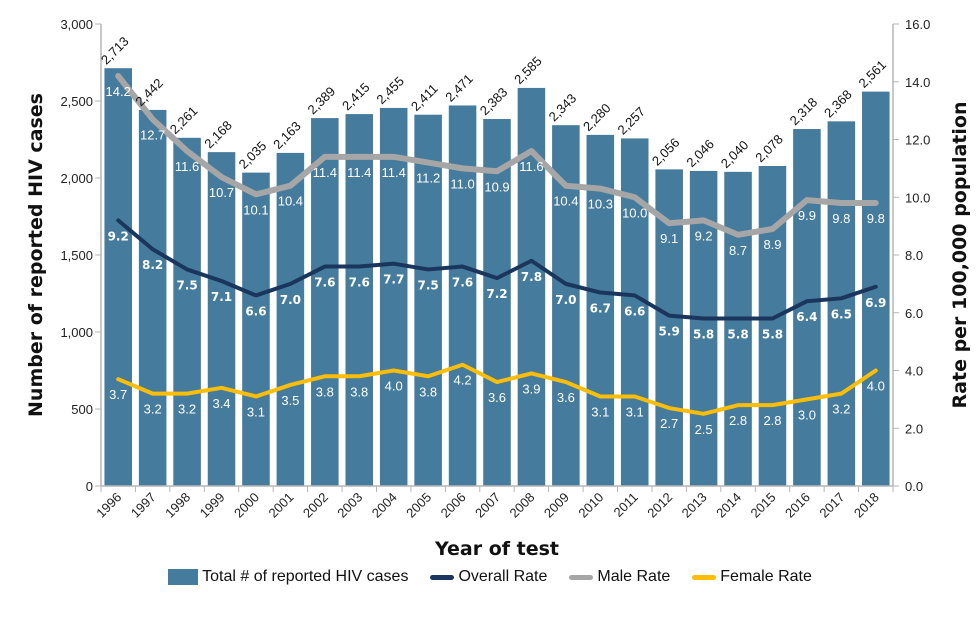 The width and height of the screenshot is (980, 643). Describe the element at coordinates (221, 192) in the screenshot. I see `male-rate-value-label: 10.7` at that location.